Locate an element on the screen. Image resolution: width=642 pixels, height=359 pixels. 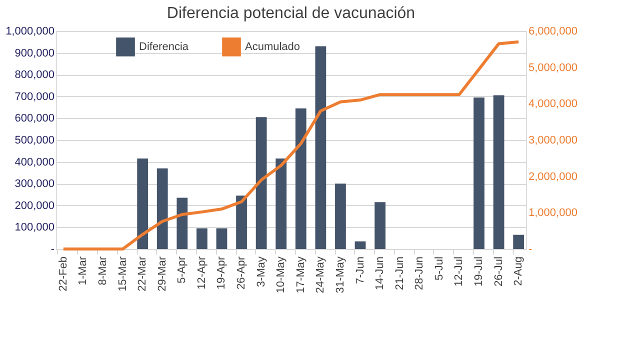
y2-tick-label: 2,000,000 is located at coordinates (553, 176).